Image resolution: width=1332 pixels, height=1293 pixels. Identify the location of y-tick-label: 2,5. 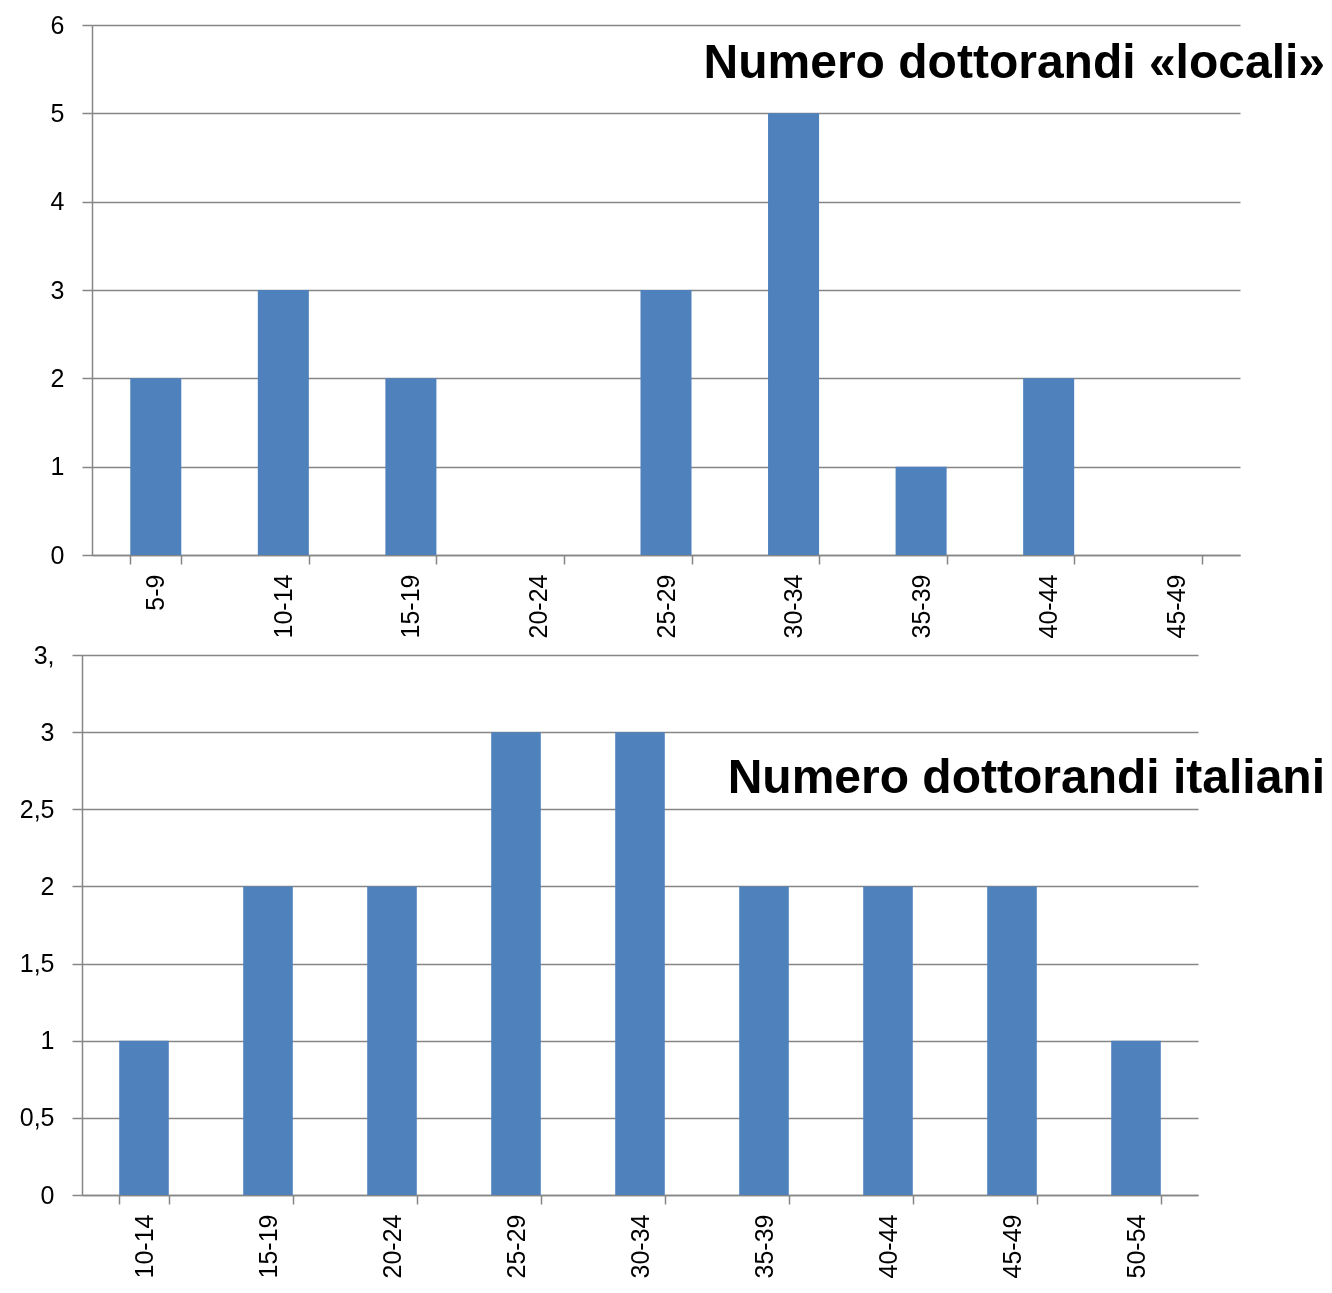
(37, 808).